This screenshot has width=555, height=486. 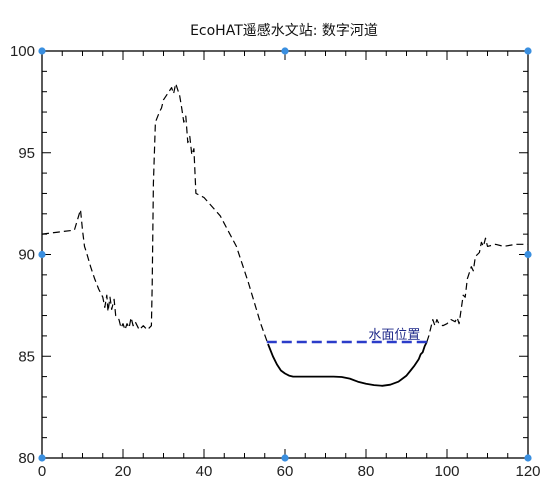 What do you see at coordinates (284, 30) in the screenshot?
I see `chart-title: EcoHAT遥感水文站: 数字河道` at bounding box center [284, 30].